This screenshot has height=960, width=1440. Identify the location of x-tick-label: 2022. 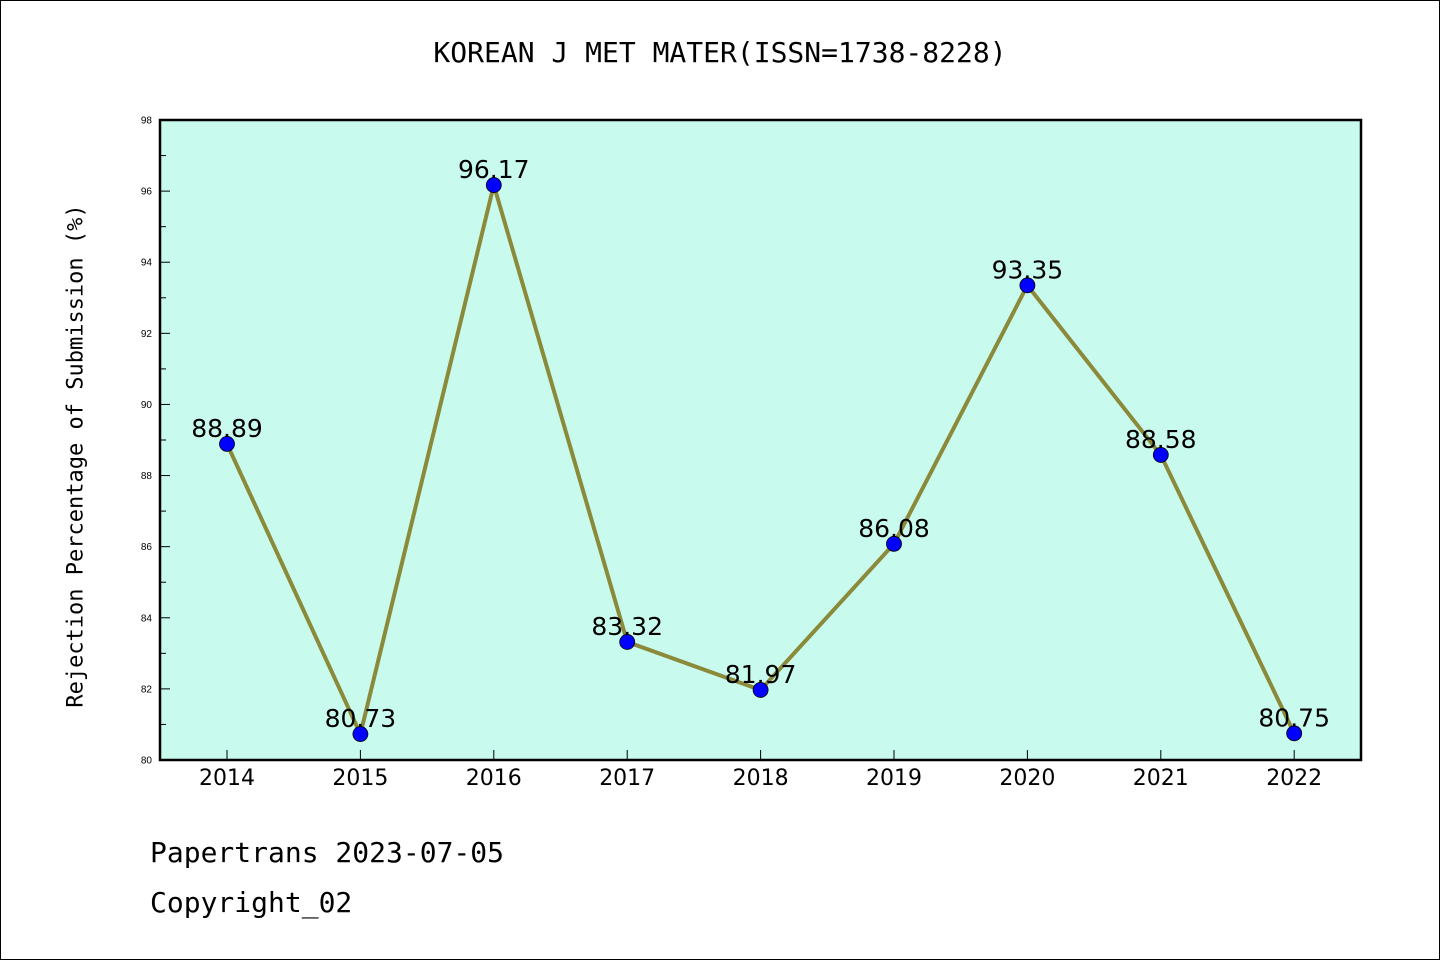
(1294, 778).